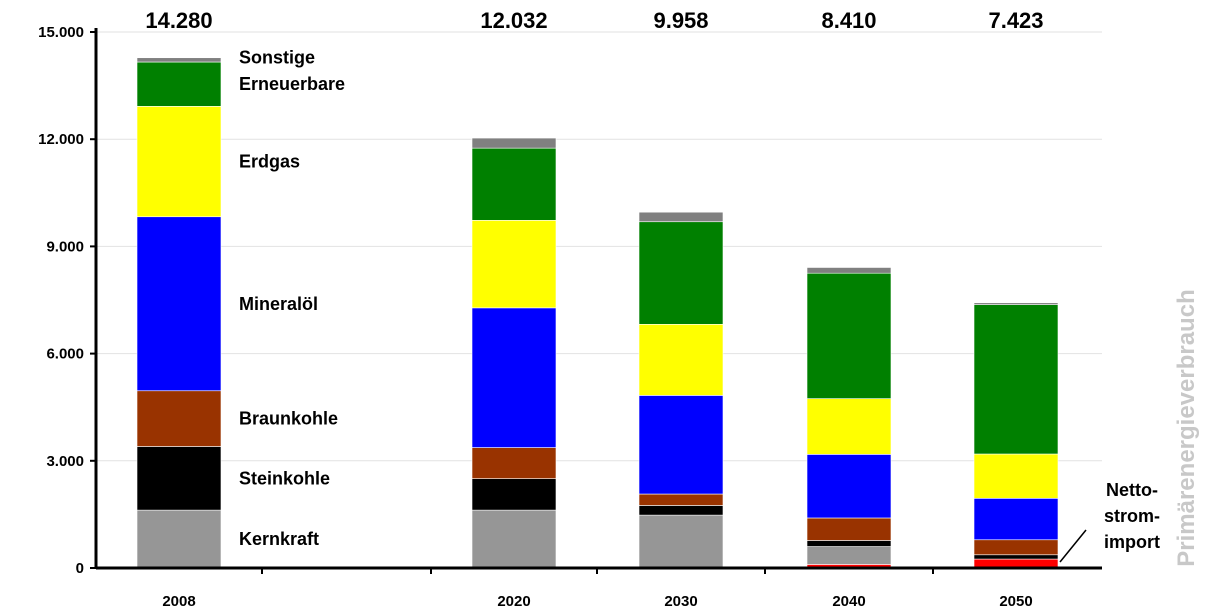 Image resolution: width=1211 pixels, height=613 pixels. What do you see at coordinates (279, 539) in the screenshot?
I see `series-label: Kernkraft` at bounding box center [279, 539].